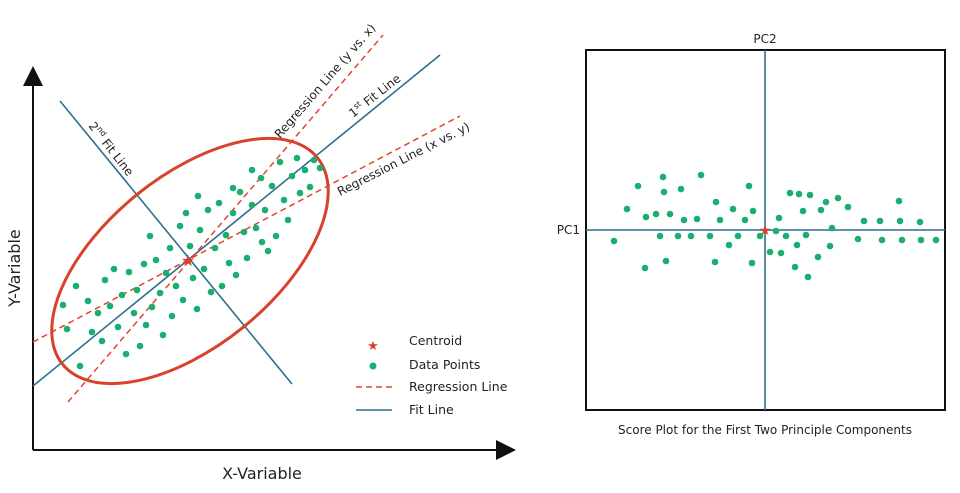 This screenshot has height=493, width=960. Describe the element at coordinates (176, 242) in the screenshot. I see `second-fit-line` at that location.